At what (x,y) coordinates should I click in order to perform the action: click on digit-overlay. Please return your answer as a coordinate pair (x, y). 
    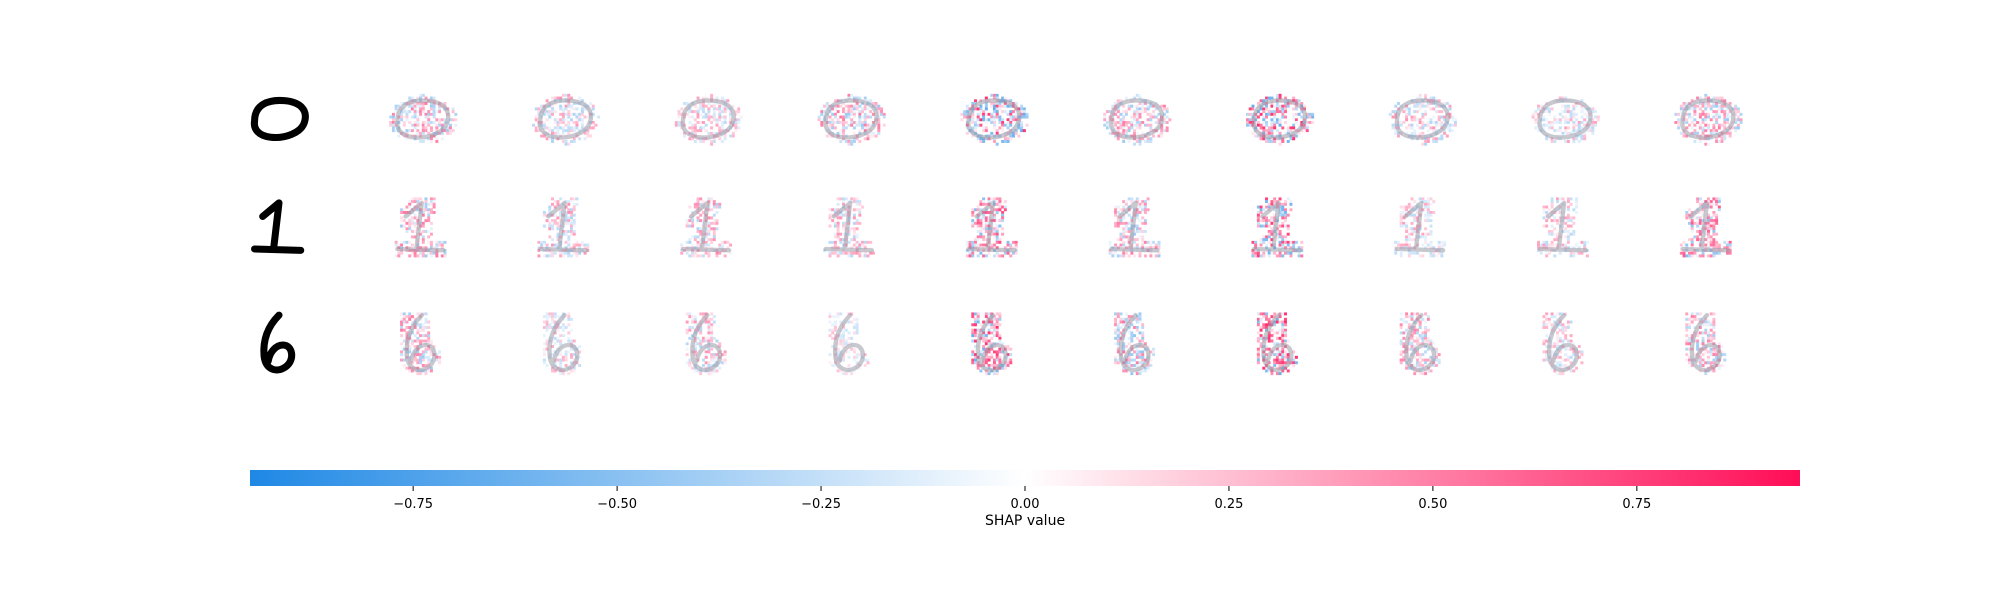
    Looking at the image, I should click on (1134, 342).